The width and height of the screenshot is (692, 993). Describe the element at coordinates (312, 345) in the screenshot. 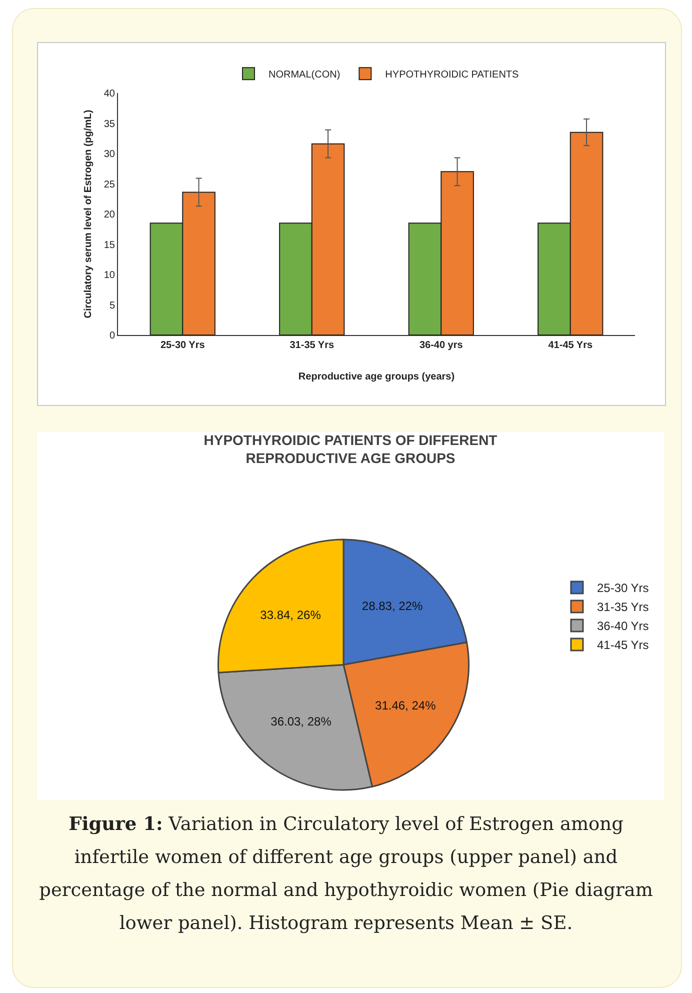

I see `x-tick-label: 31-35 Yrs` at that location.